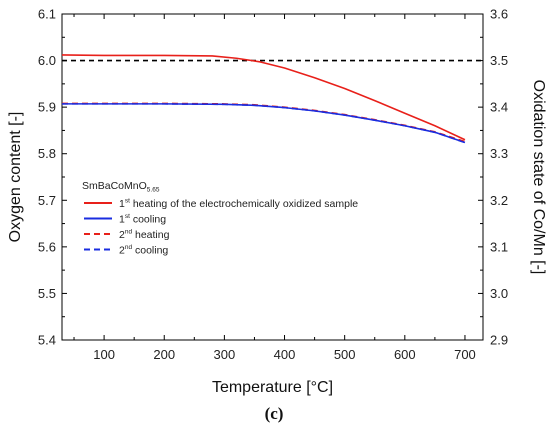 Image resolution: width=550 pixels, height=431 pixels. I want to click on y-left-tick-label: 6.0, so click(47, 60).